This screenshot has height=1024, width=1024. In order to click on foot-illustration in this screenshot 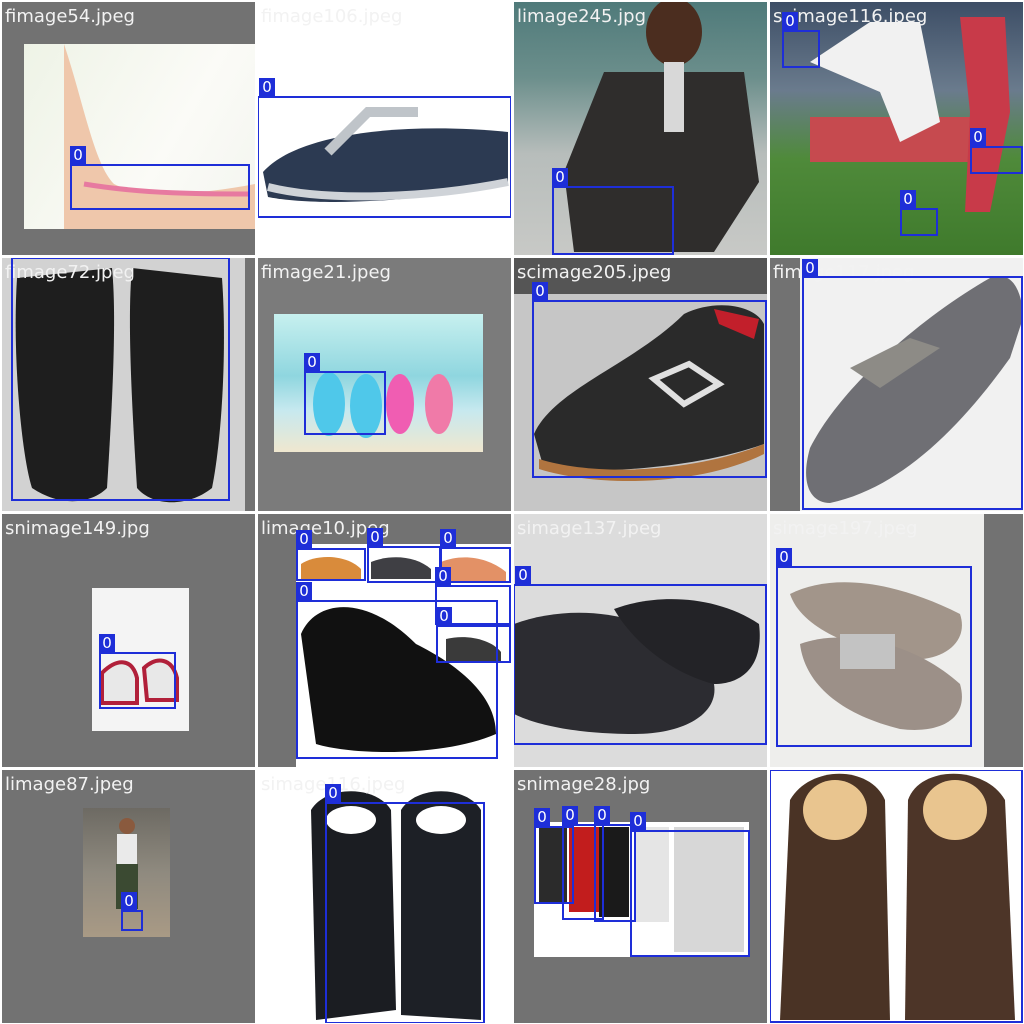, I will do `click(159, 136)`.